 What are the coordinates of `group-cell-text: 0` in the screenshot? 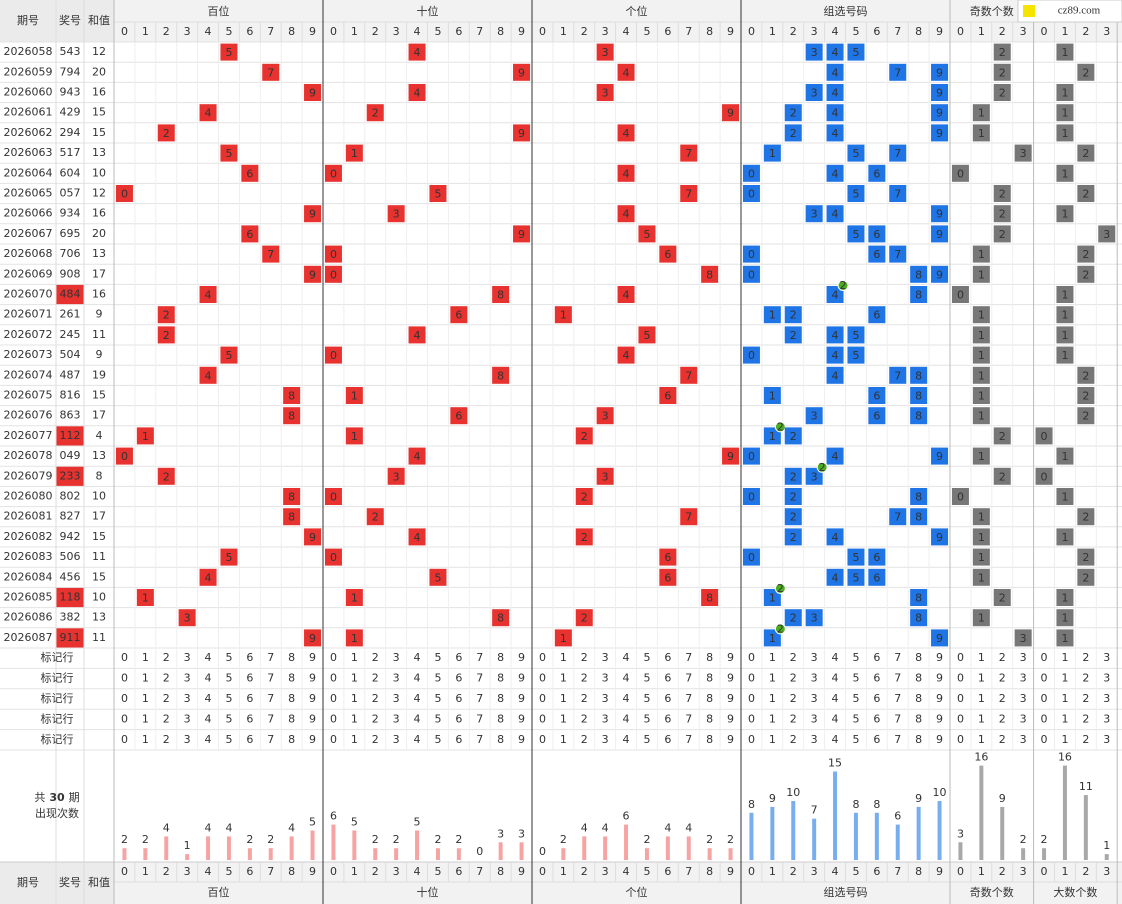 It's located at (751, 557).